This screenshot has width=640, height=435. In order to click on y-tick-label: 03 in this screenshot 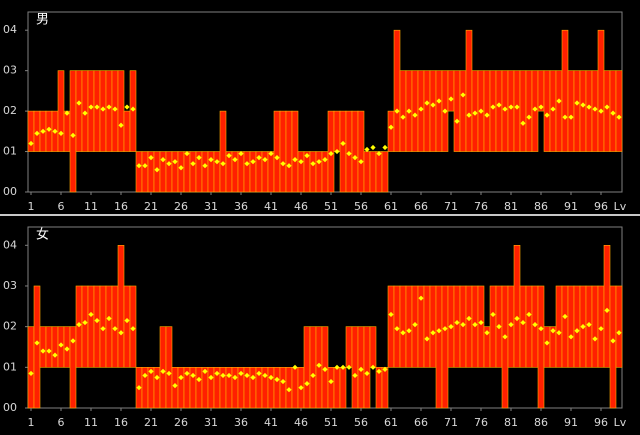, I will do `click(10, 285)`.